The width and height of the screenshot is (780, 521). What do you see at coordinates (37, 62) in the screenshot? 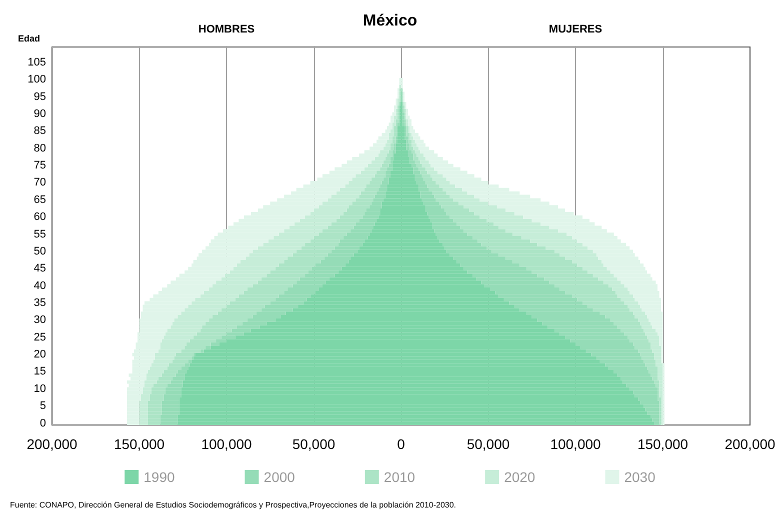
I see `y-tick-label: 105` at bounding box center [37, 62].